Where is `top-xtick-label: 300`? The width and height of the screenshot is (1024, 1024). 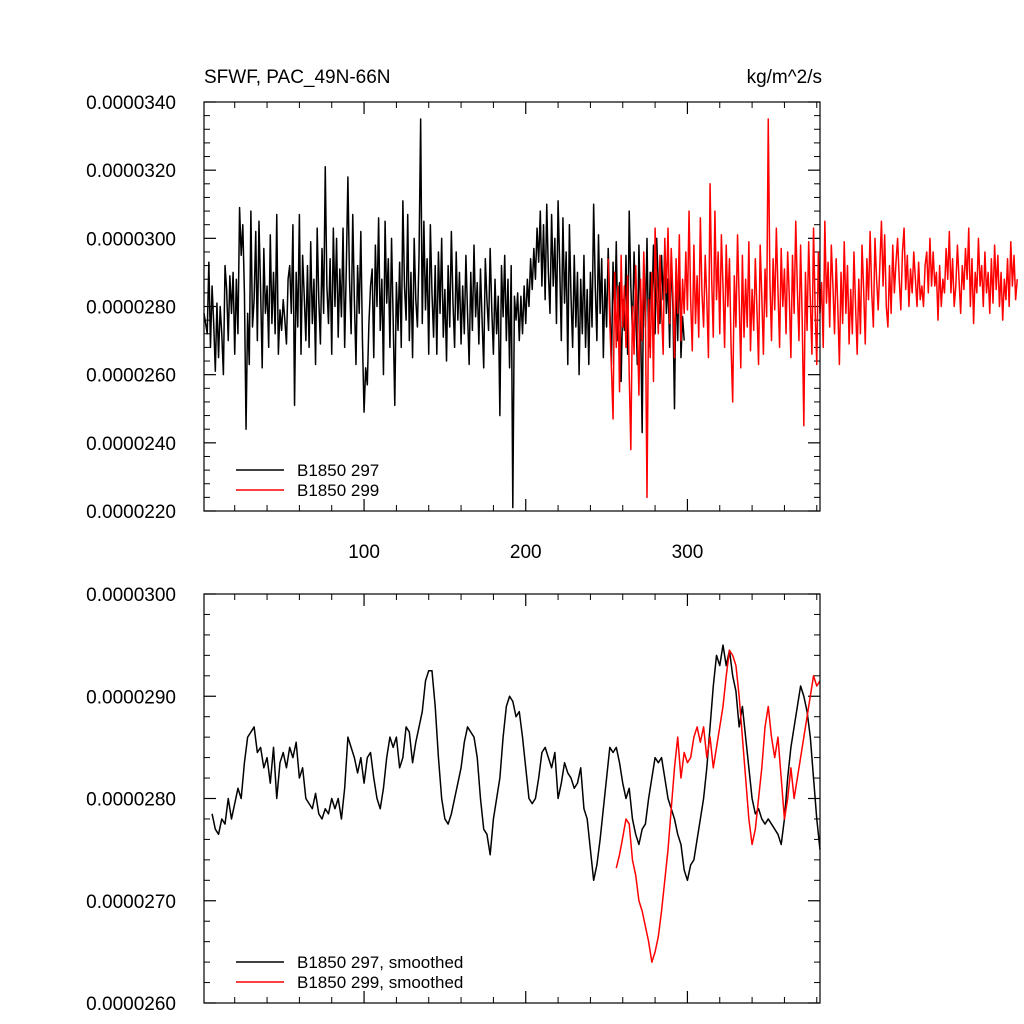
top-xtick-label: 300 is located at coordinates (688, 552).